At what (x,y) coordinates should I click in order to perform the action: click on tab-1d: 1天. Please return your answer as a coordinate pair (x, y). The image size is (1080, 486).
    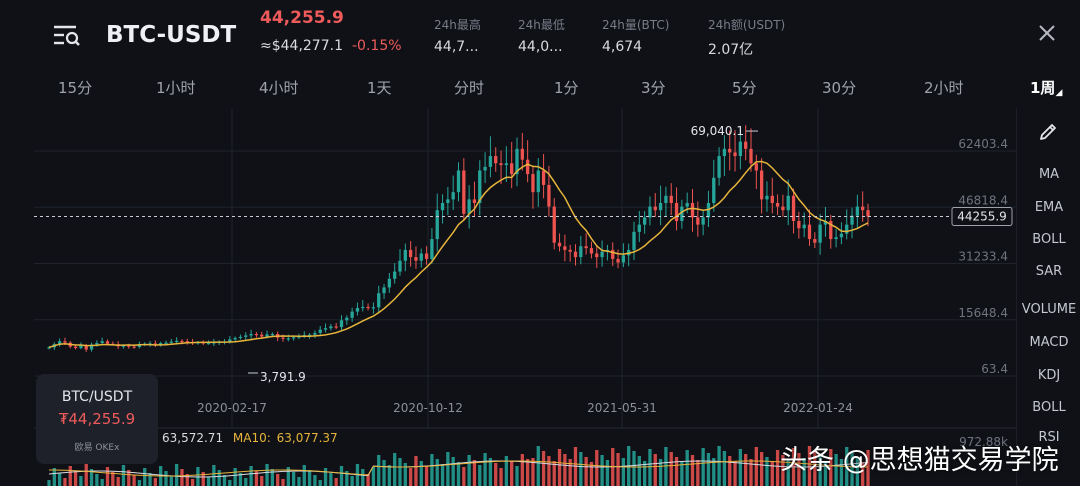
    Looking at the image, I should click on (379, 88).